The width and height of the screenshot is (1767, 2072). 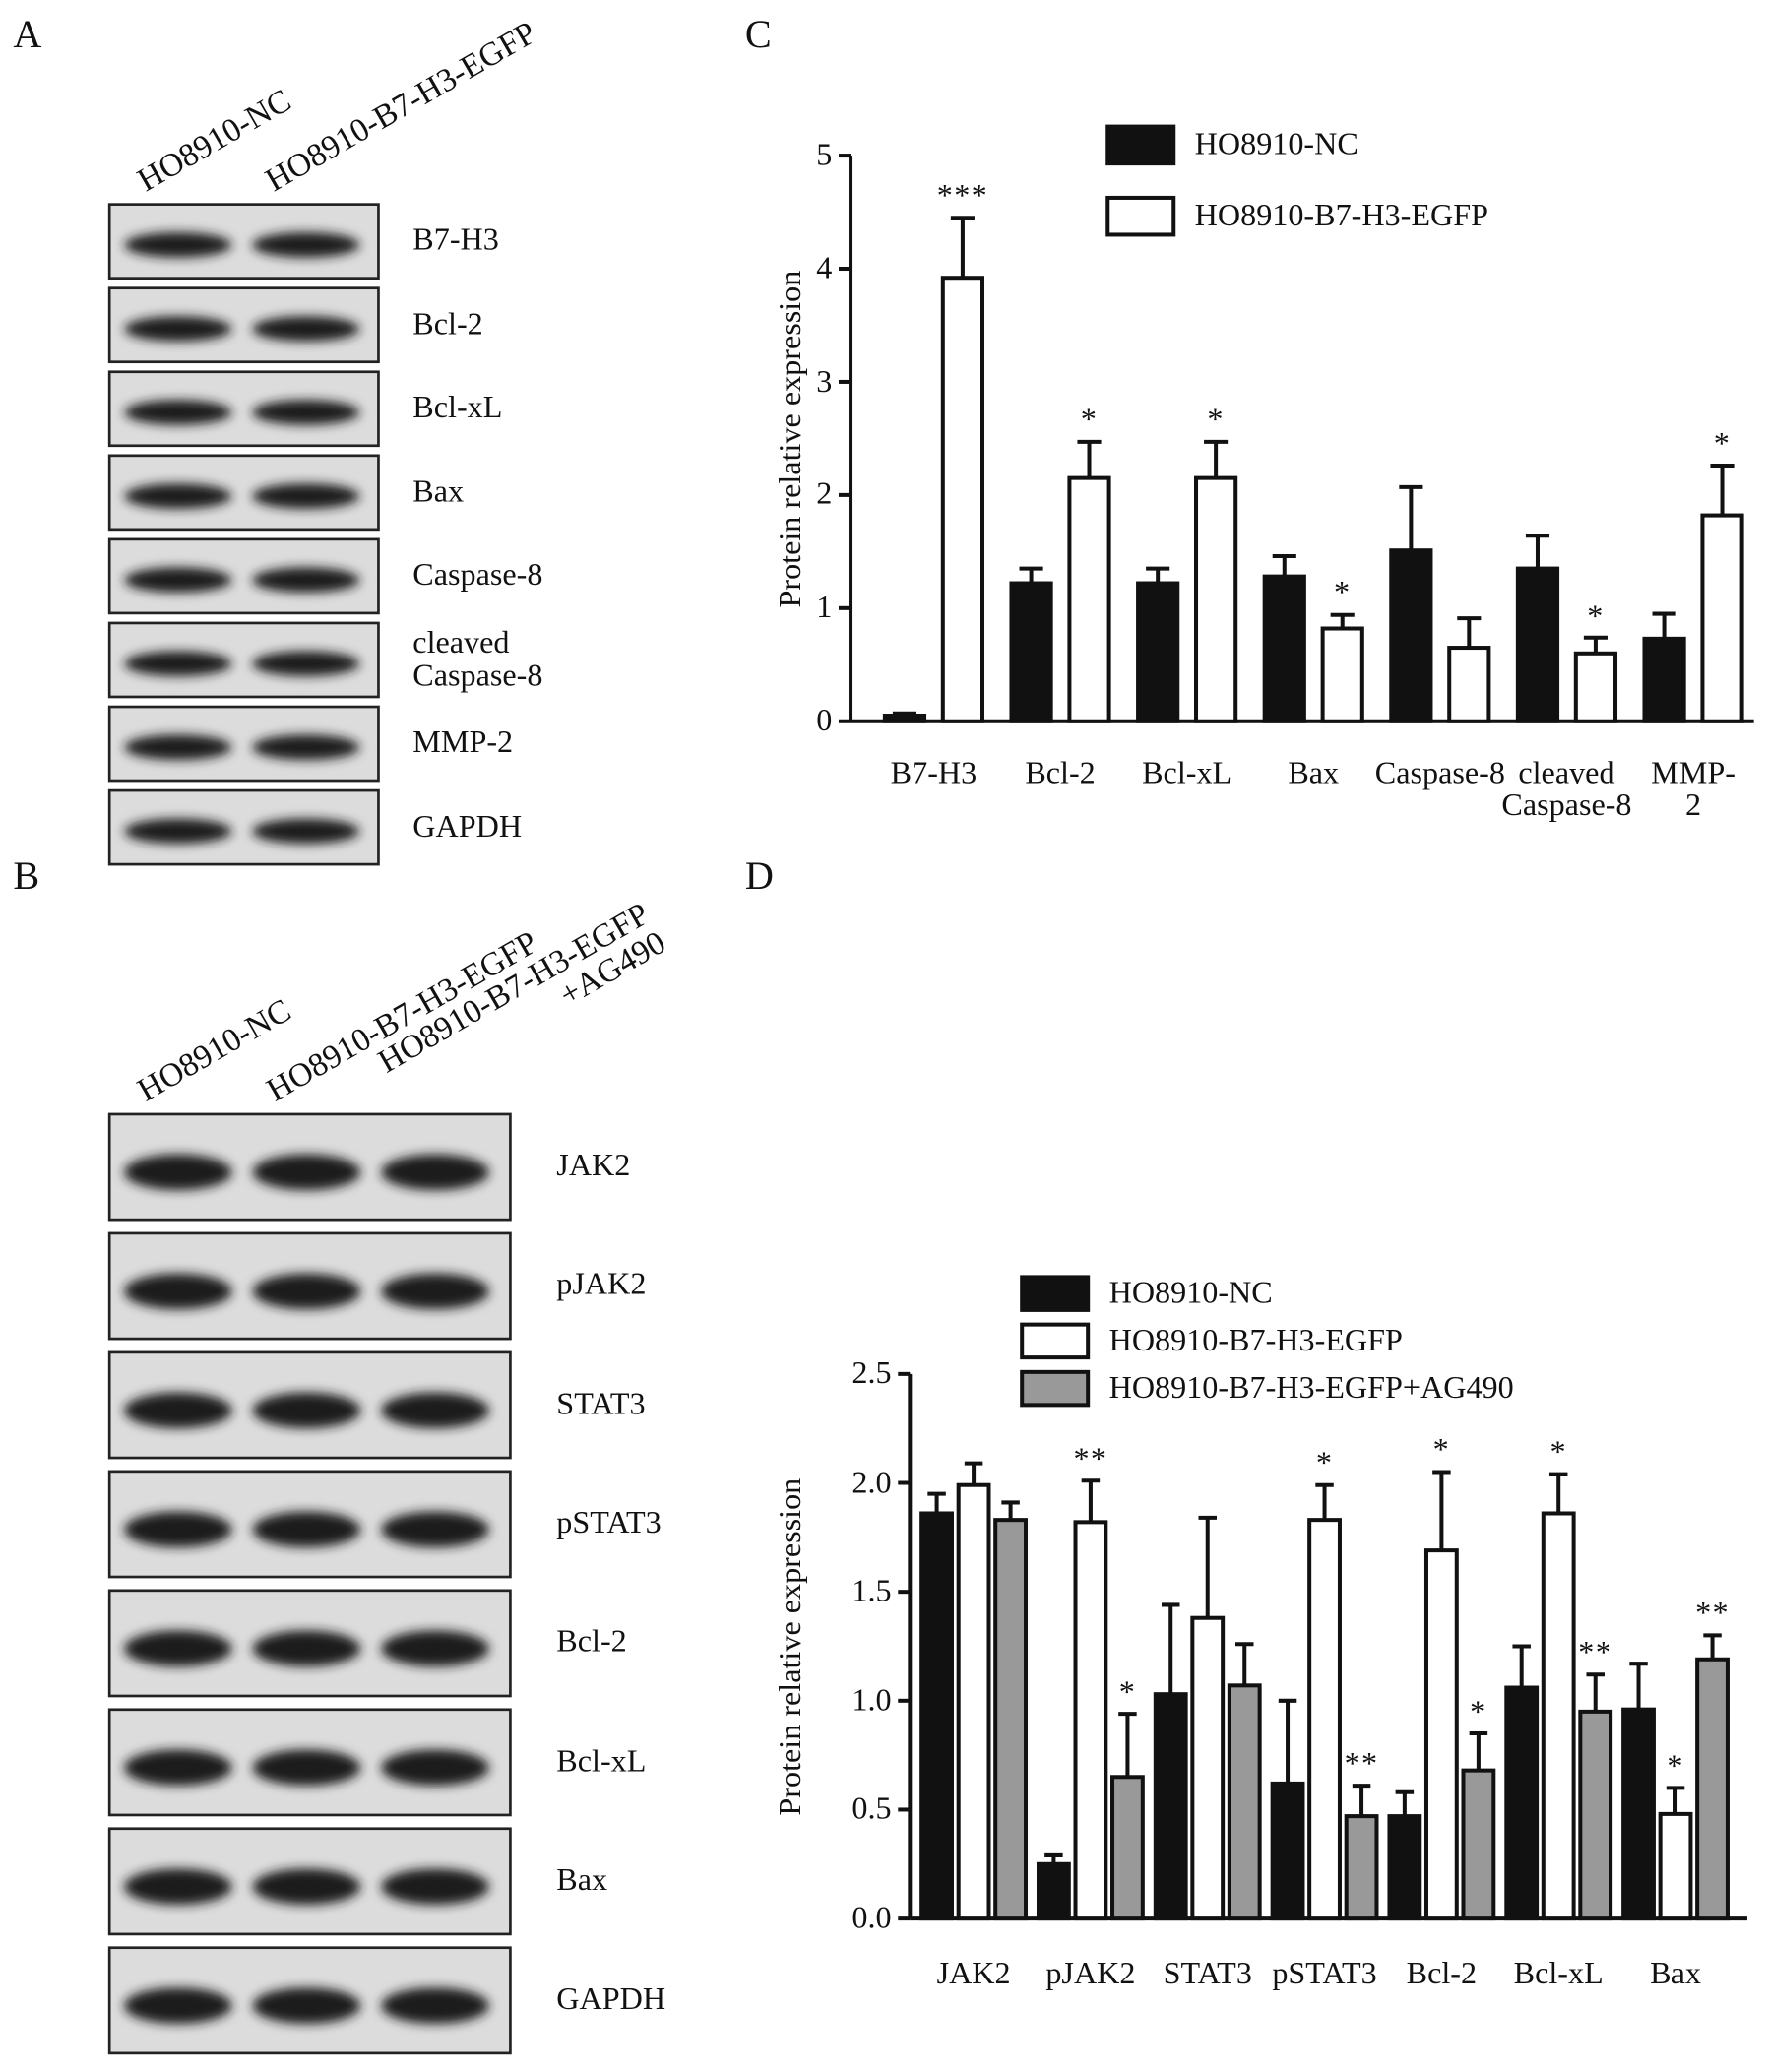 What do you see at coordinates (973, 1973) in the screenshot?
I see `x-tick-label: JAK2` at bounding box center [973, 1973].